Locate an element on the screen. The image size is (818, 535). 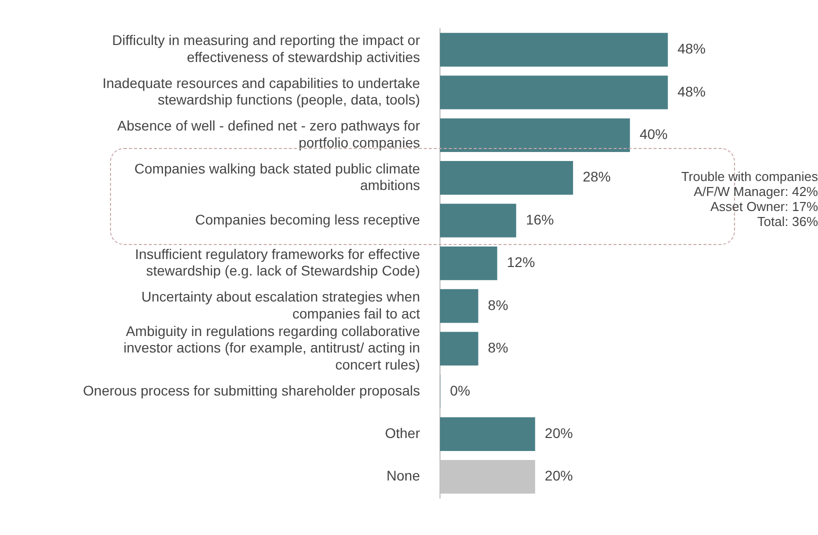
data-label: 40% is located at coordinates (654, 134).